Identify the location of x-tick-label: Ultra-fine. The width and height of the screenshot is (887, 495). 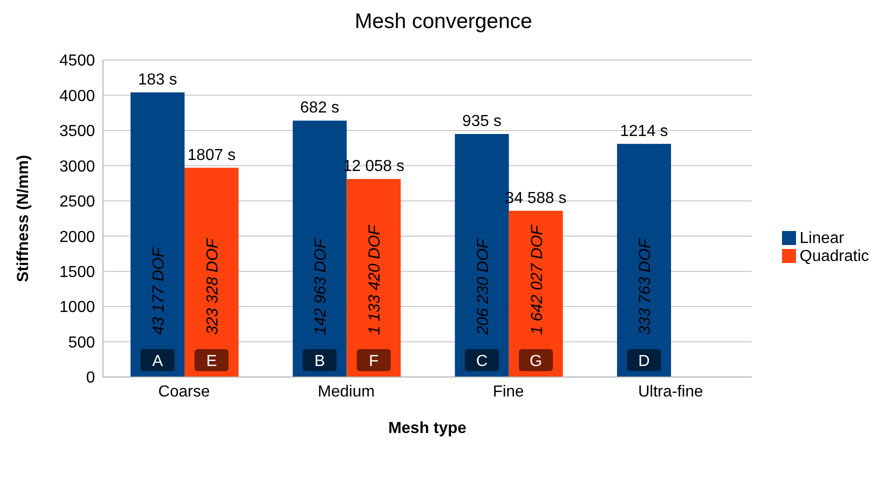
(671, 391).